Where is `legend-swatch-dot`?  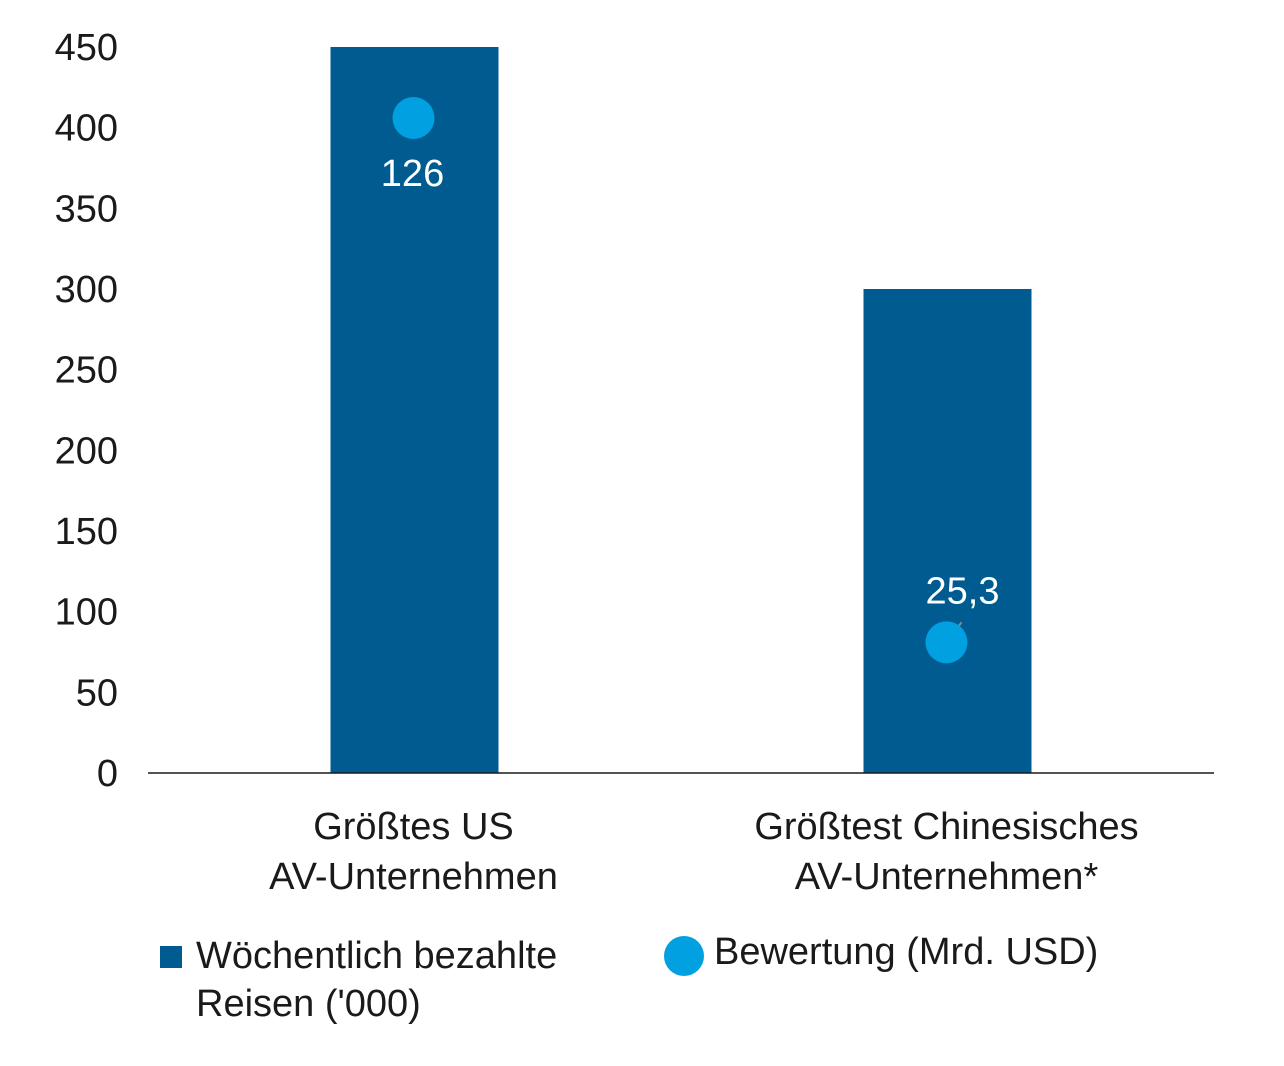 legend-swatch-dot is located at coordinates (684, 956).